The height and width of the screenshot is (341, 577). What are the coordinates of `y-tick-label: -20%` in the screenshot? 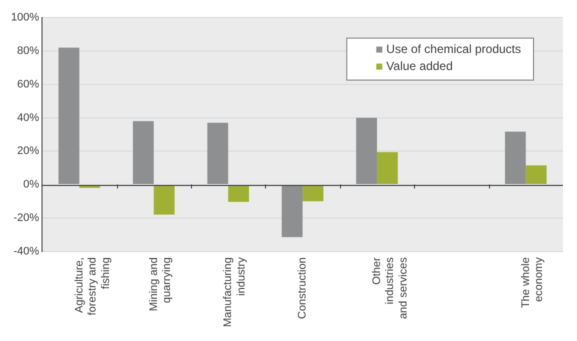 It's located at (26, 218).